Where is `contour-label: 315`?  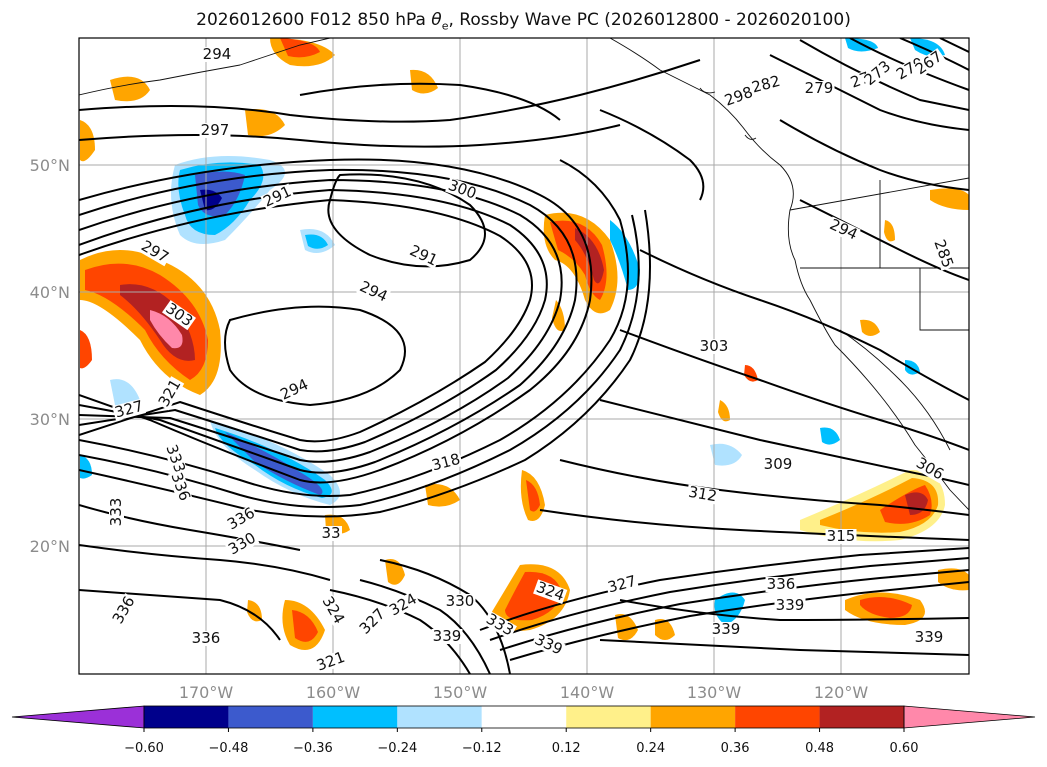
contour-label: 315 is located at coordinates (841, 536).